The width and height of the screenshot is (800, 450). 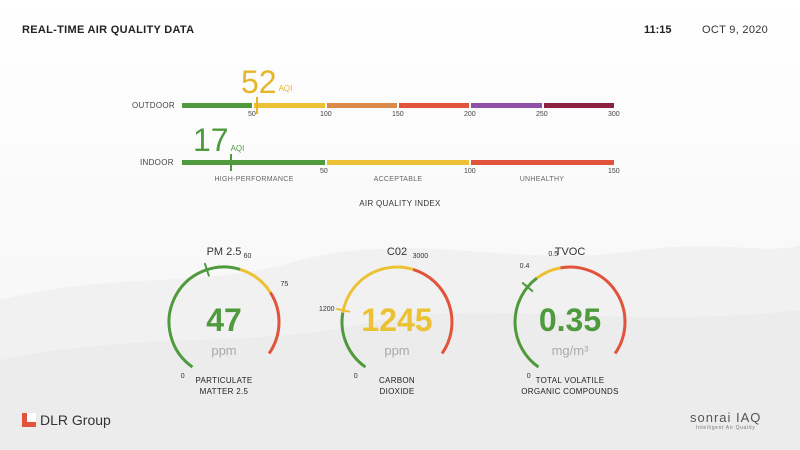 I want to click on gauge-tvoc: TVOC 0.35 mg/m³ 0 0.4 0.5, so click(x=570, y=316).